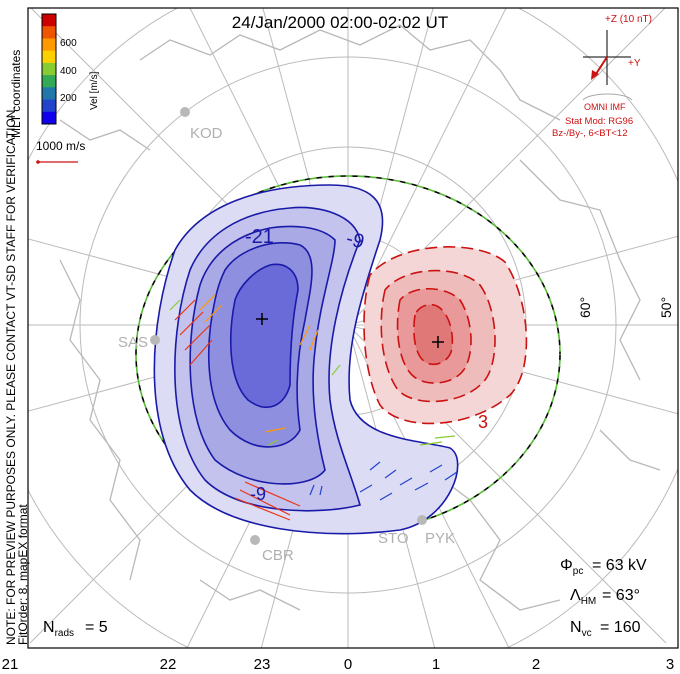 This screenshot has height=674, width=680. What do you see at coordinates (68, 98) in the screenshot?
I see `colorbar-tick: 200` at bounding box center [68, 98].